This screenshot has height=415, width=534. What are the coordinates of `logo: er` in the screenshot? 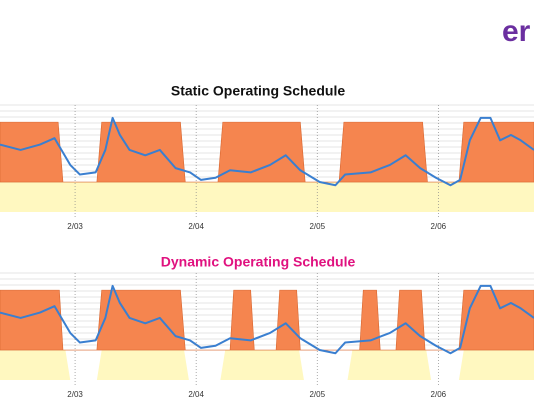 It's located at (516, 31).